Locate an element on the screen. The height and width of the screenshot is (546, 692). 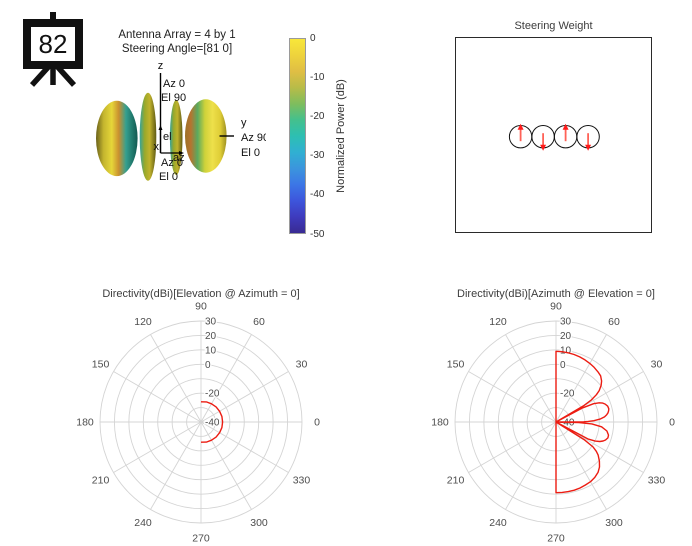
axis-lines is located at coordinates (196, 113).